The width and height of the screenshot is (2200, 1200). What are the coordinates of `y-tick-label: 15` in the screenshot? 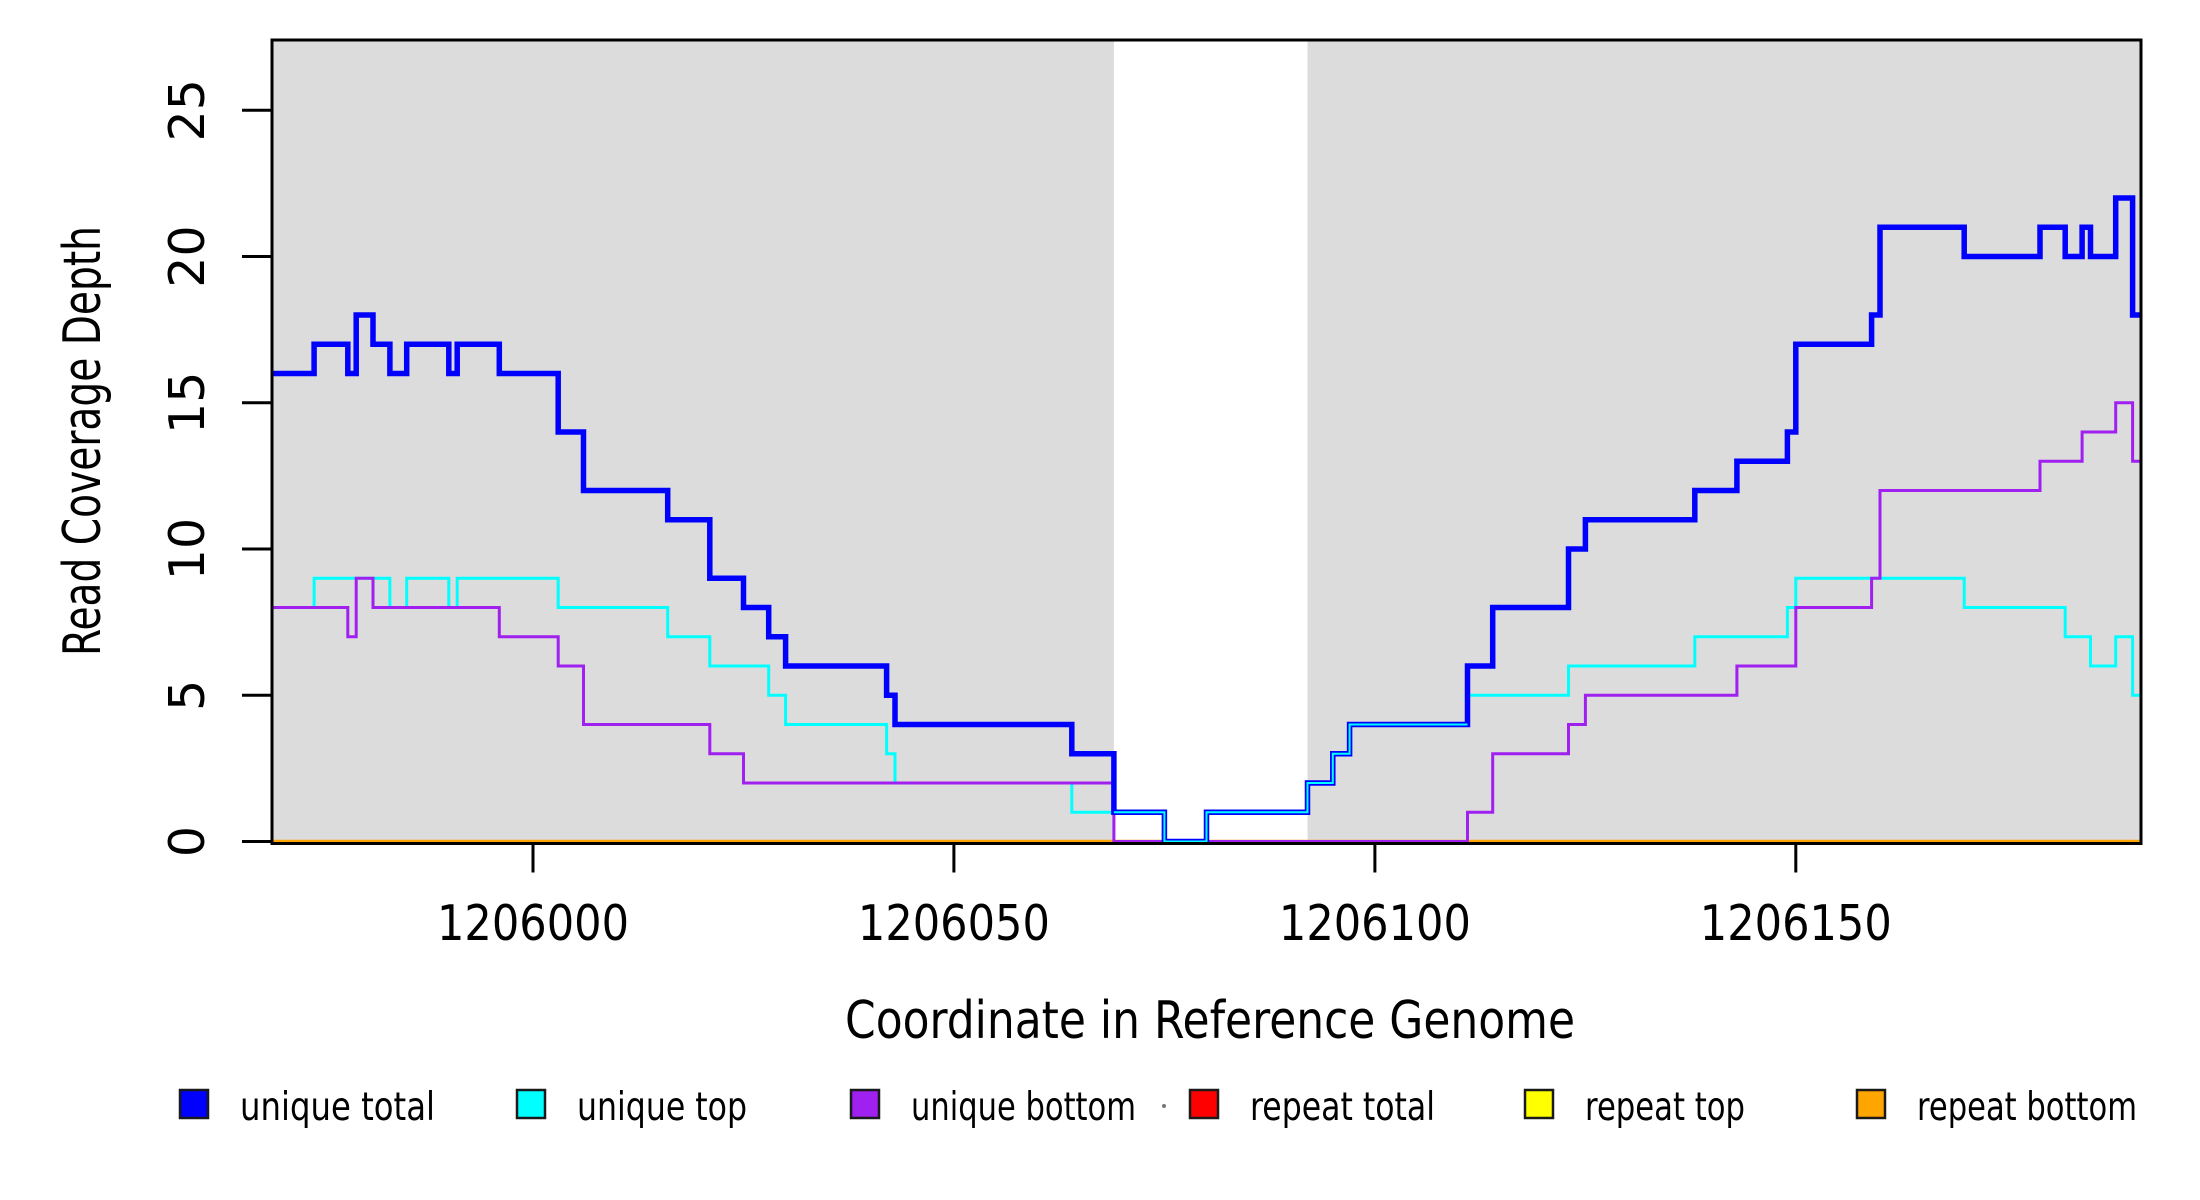 It's located at (187, 403).